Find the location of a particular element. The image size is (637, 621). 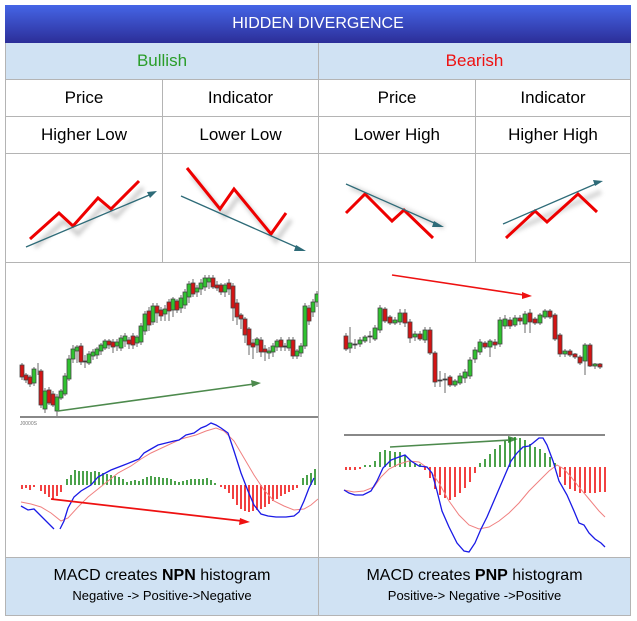

bearish-price-pattern: Lower High is located at coordinates (396, 135).